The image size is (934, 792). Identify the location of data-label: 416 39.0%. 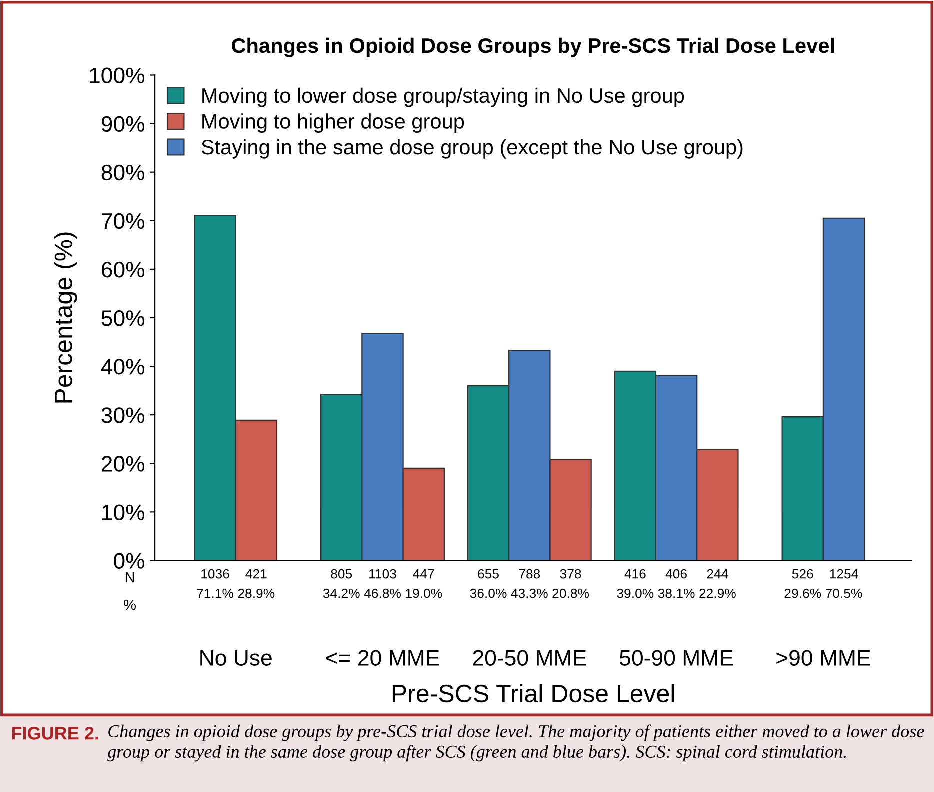
(635, 583).